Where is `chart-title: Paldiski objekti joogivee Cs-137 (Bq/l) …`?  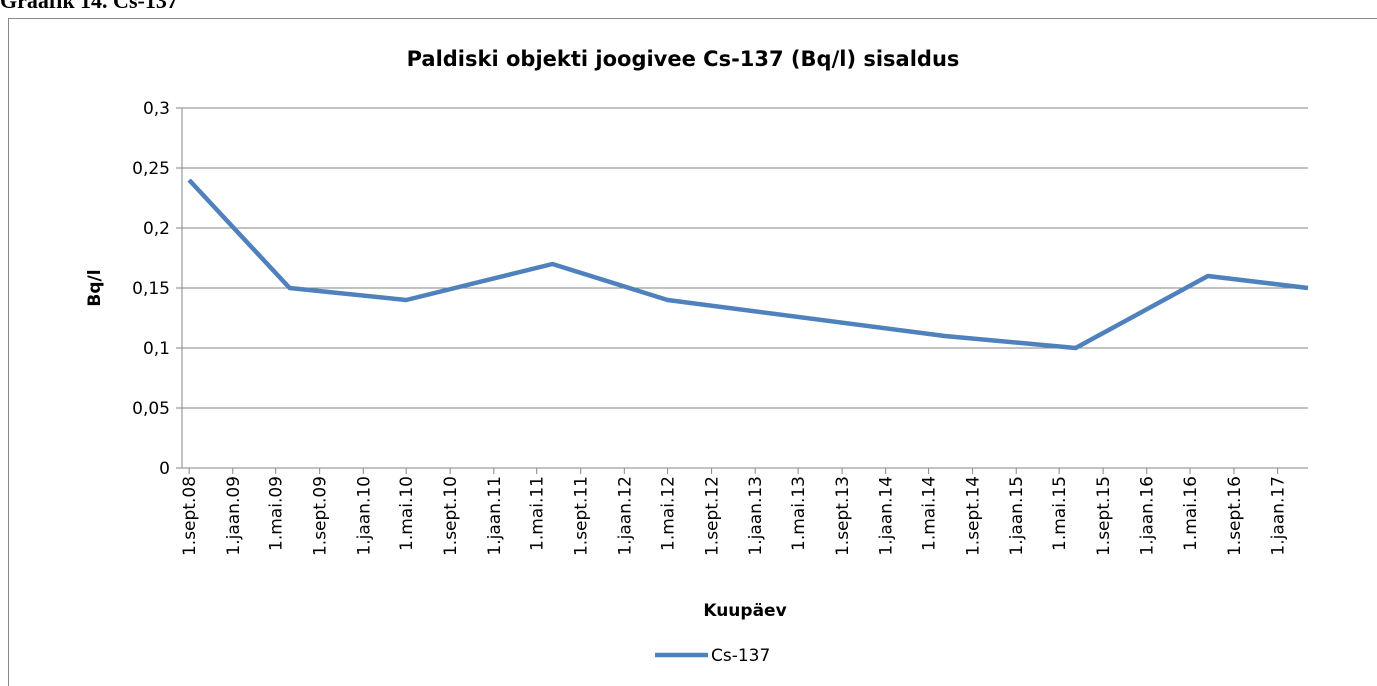
chart-title: Paldiski objekti joogivee Cs-137 (Bq/l) … is located at coordinates (683, 59).